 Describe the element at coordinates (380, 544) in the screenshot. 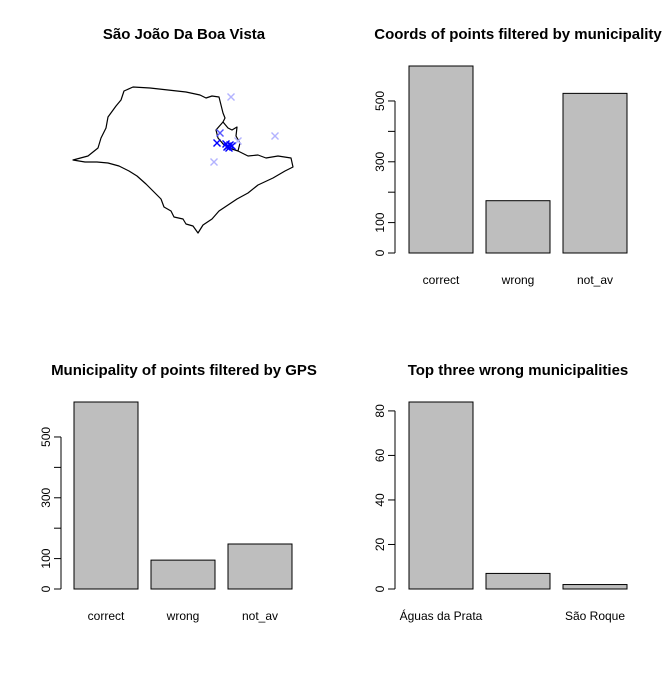

I see `y-tick-label: 20` at that location.